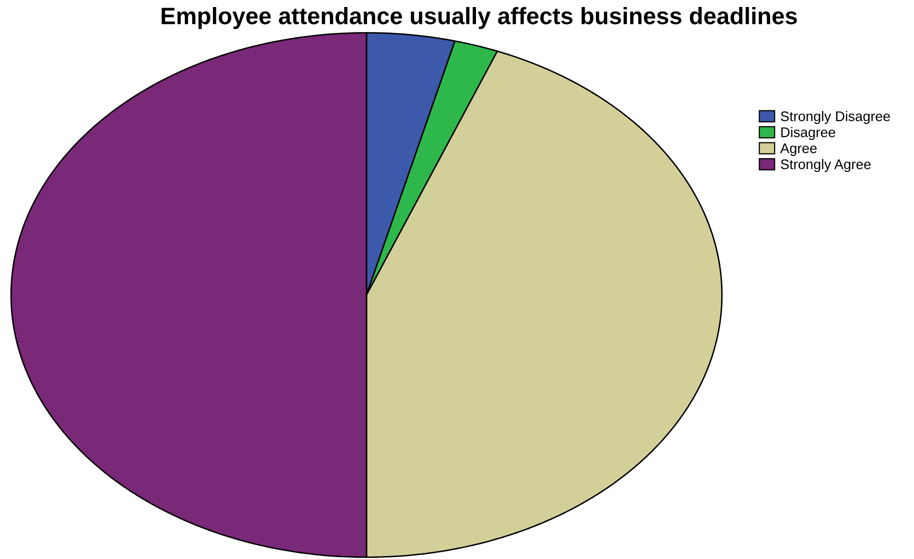  Describe the element at coordinates (479, 18) in the screenshot. I see `chart-title: Employee attendance usually affects business deadlines` at that location.